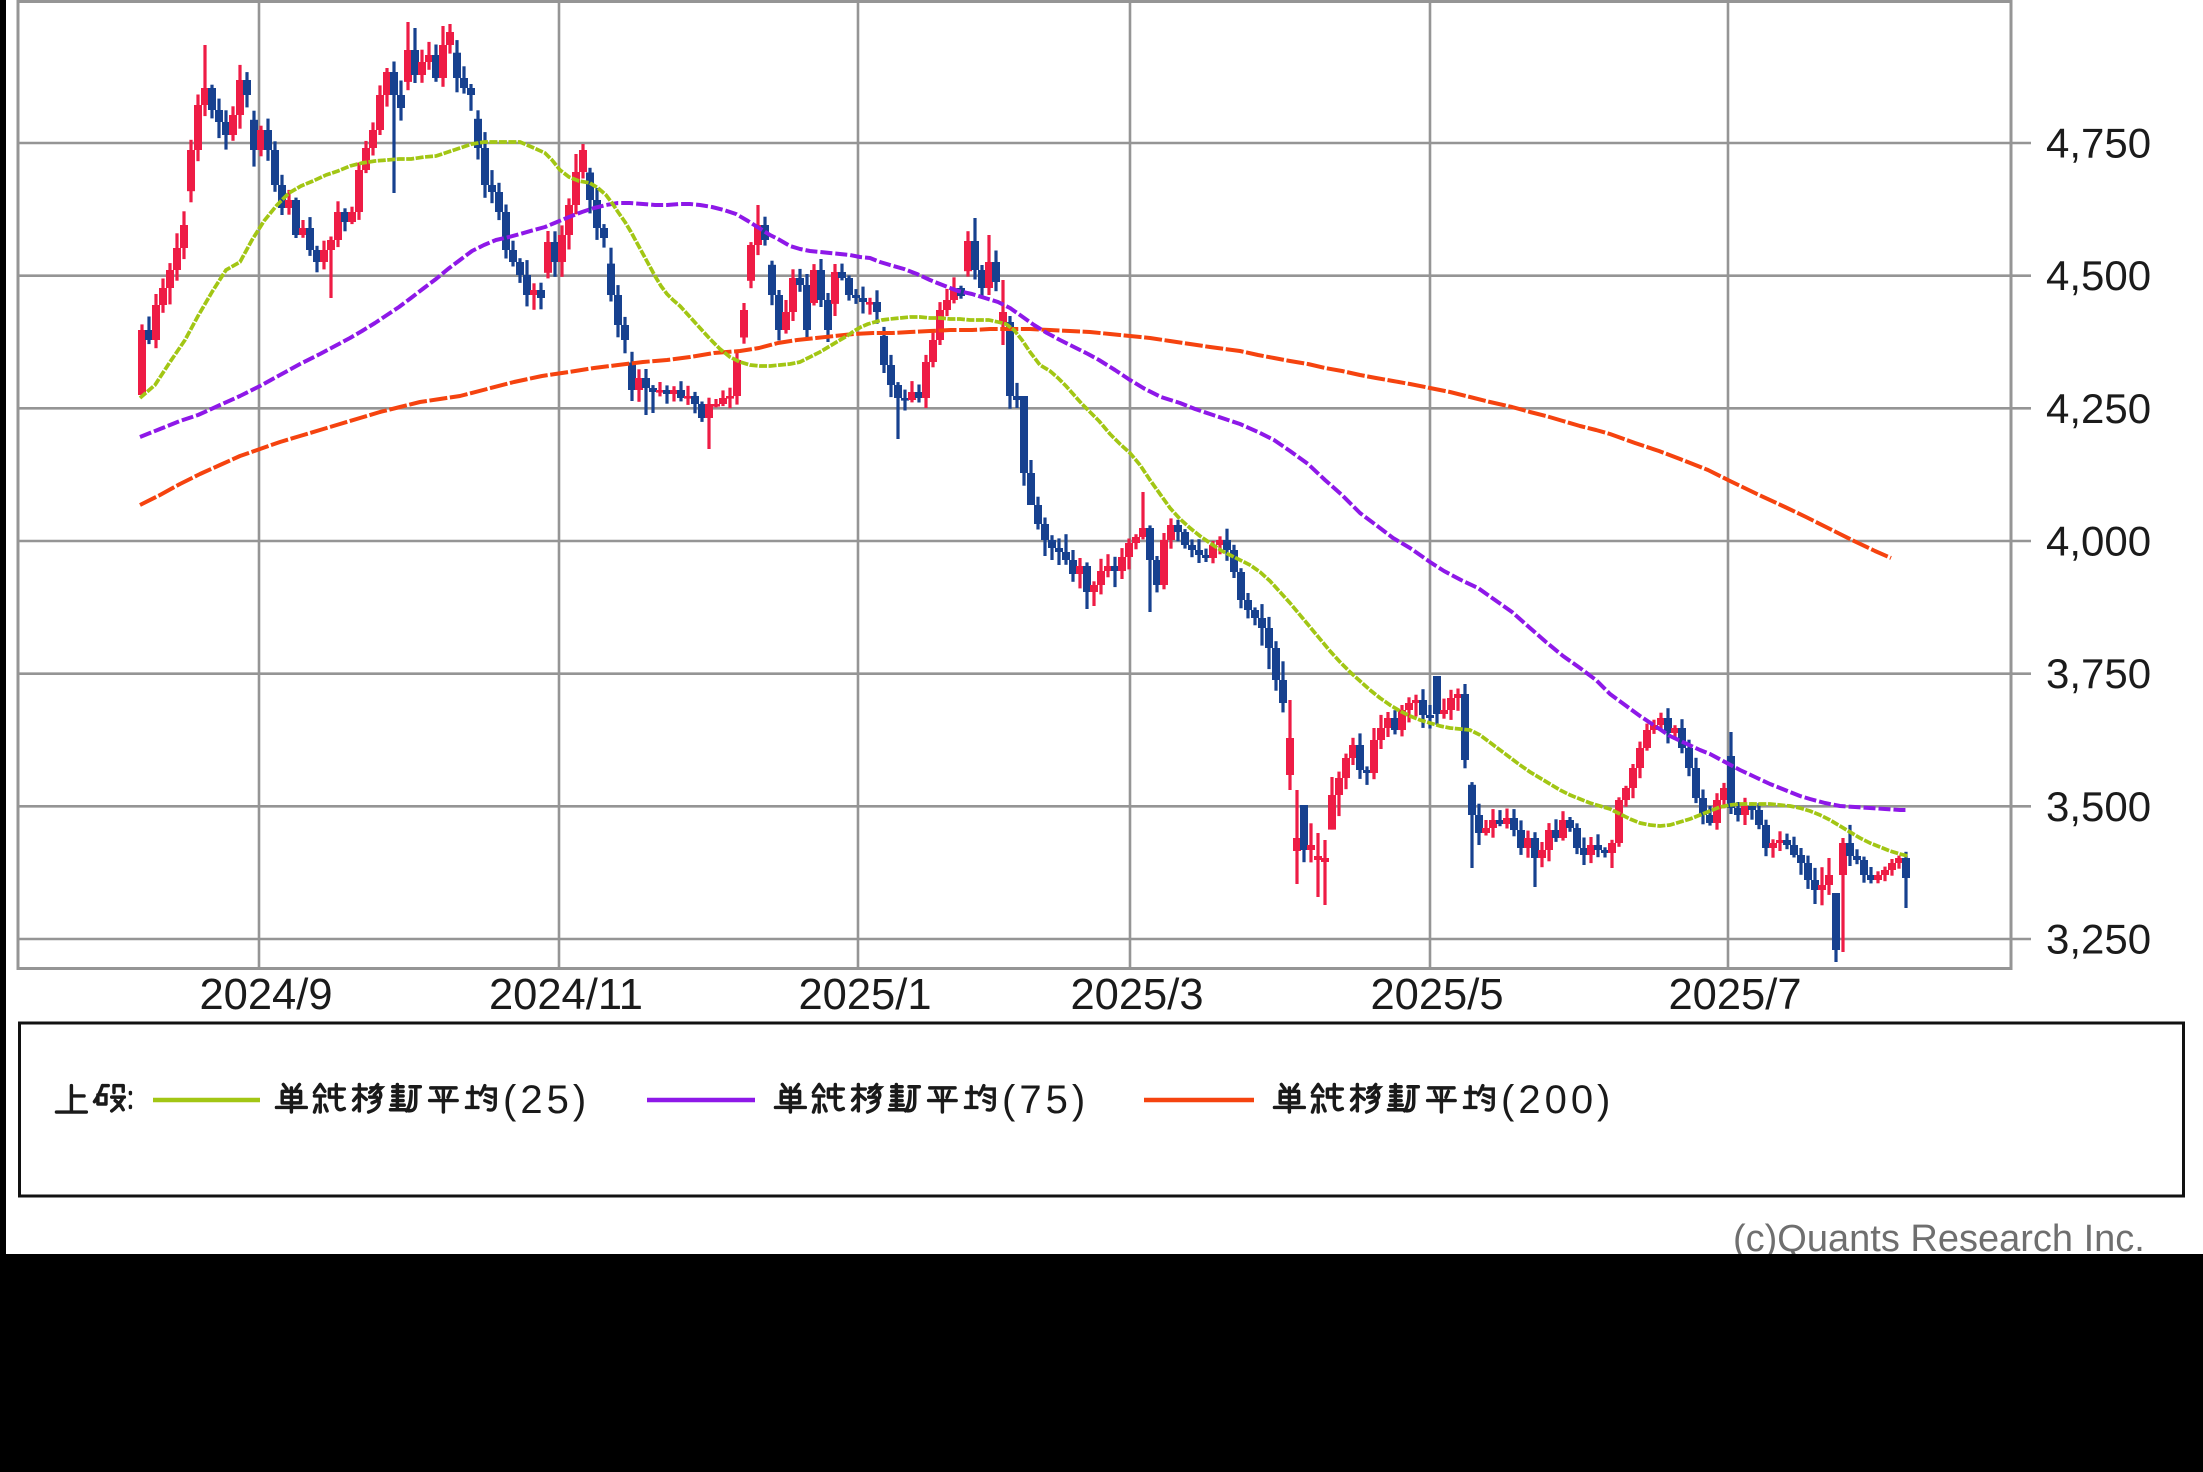 The image size is (2203, 1472). What do you see at coordinates (1557, 1100) in the screenshot?
I see `svg-text: (200)` at bounding box center [1557, 1100].